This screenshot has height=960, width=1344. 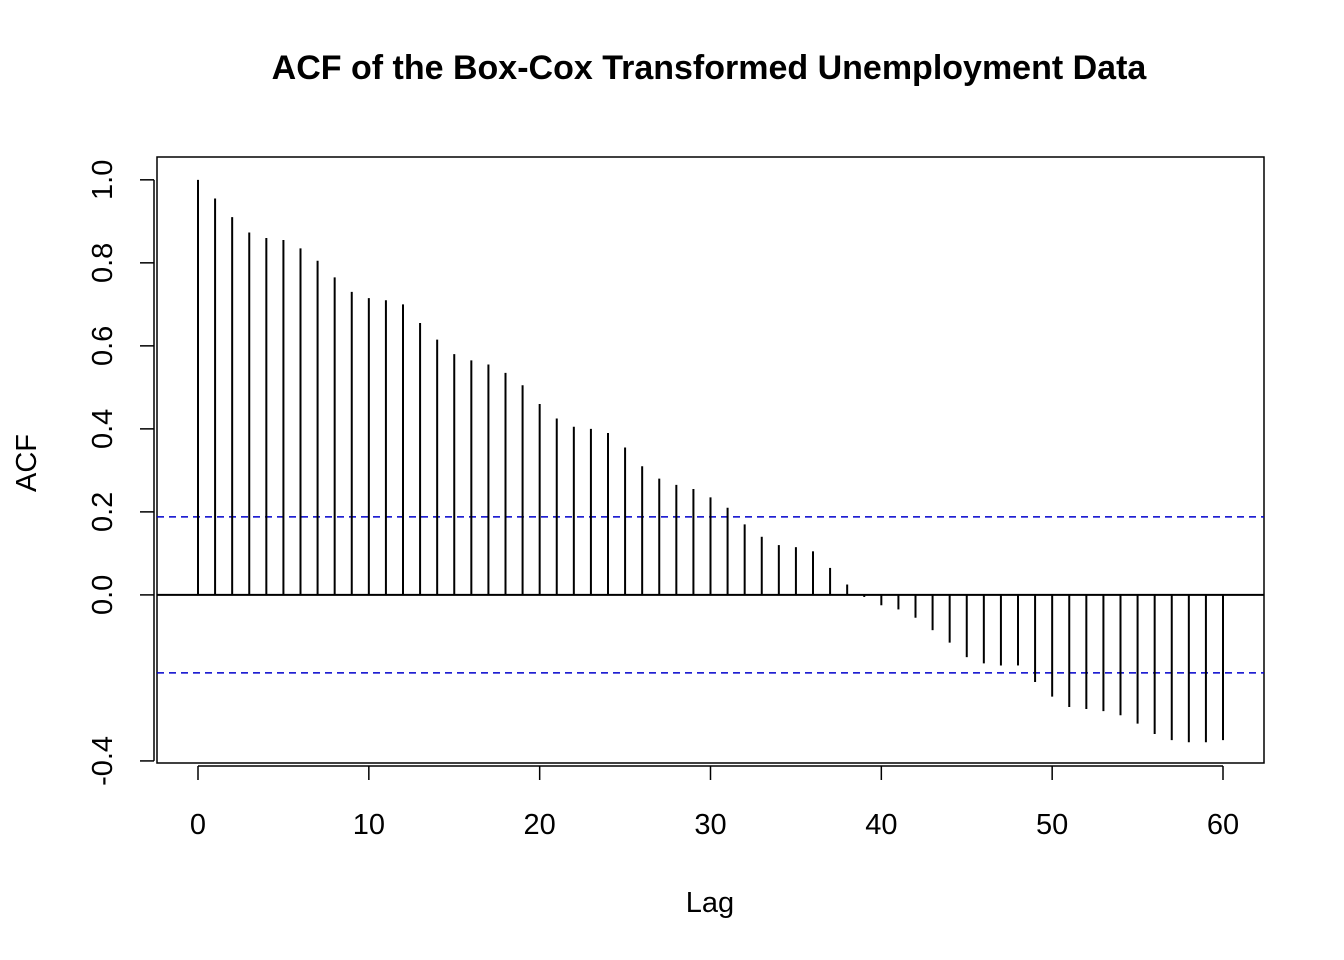 I want to click on x-tick-label-10: 10, so click(x=369, y=825).